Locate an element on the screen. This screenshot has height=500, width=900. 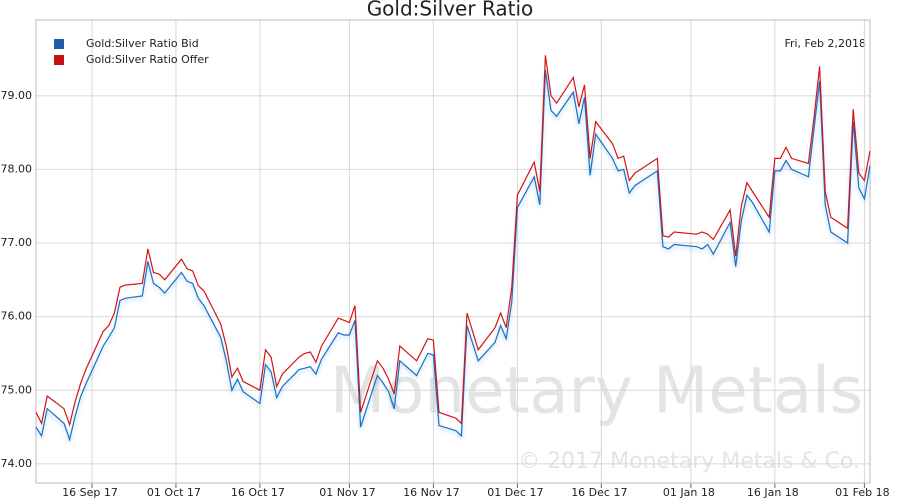
y-tick-label: 74.00 is located at coordinates (17, 463).